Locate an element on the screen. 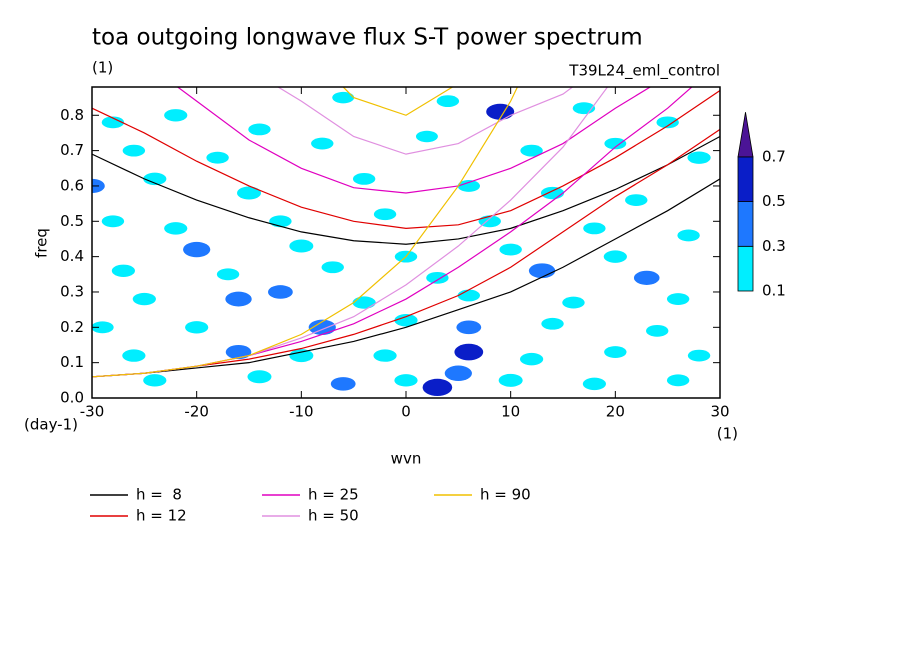 This screenshot has width=904, height=654. y-tick-label: 0.2 is located at coordinates (72, 327).